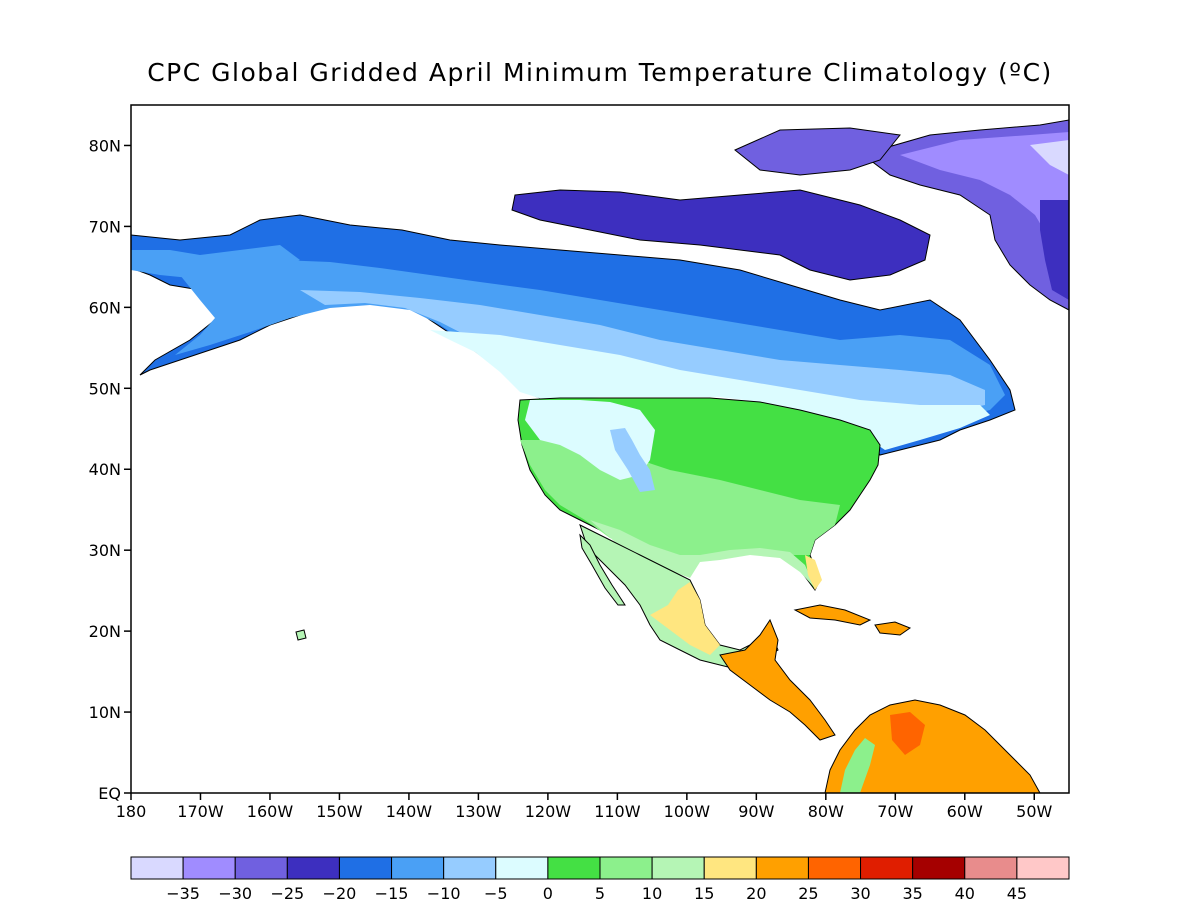 Image resolution: width=1200 pixels, height=900 pixels. What do you see at coordinates (215, 262) in the screenshot?
I see `alaska-interior` at bounding box center [215, 262].